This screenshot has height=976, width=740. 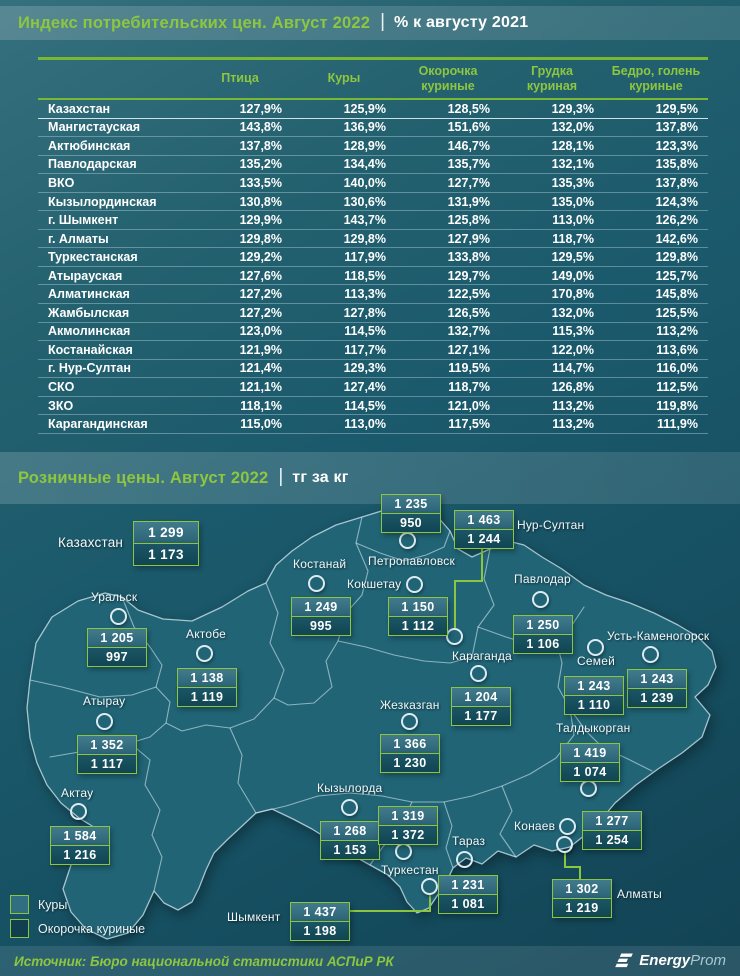 I want to click on region-name: ЗКО, so click(x=61, y=405).